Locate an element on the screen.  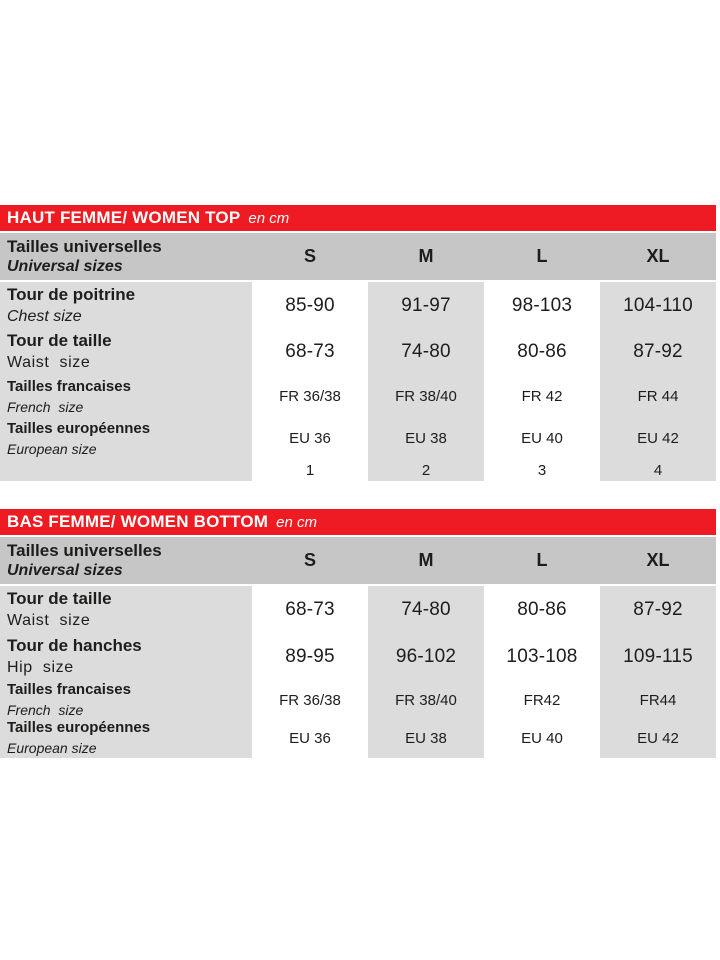
label-fr: Tour de hanches is located at coordinates (74, 645).